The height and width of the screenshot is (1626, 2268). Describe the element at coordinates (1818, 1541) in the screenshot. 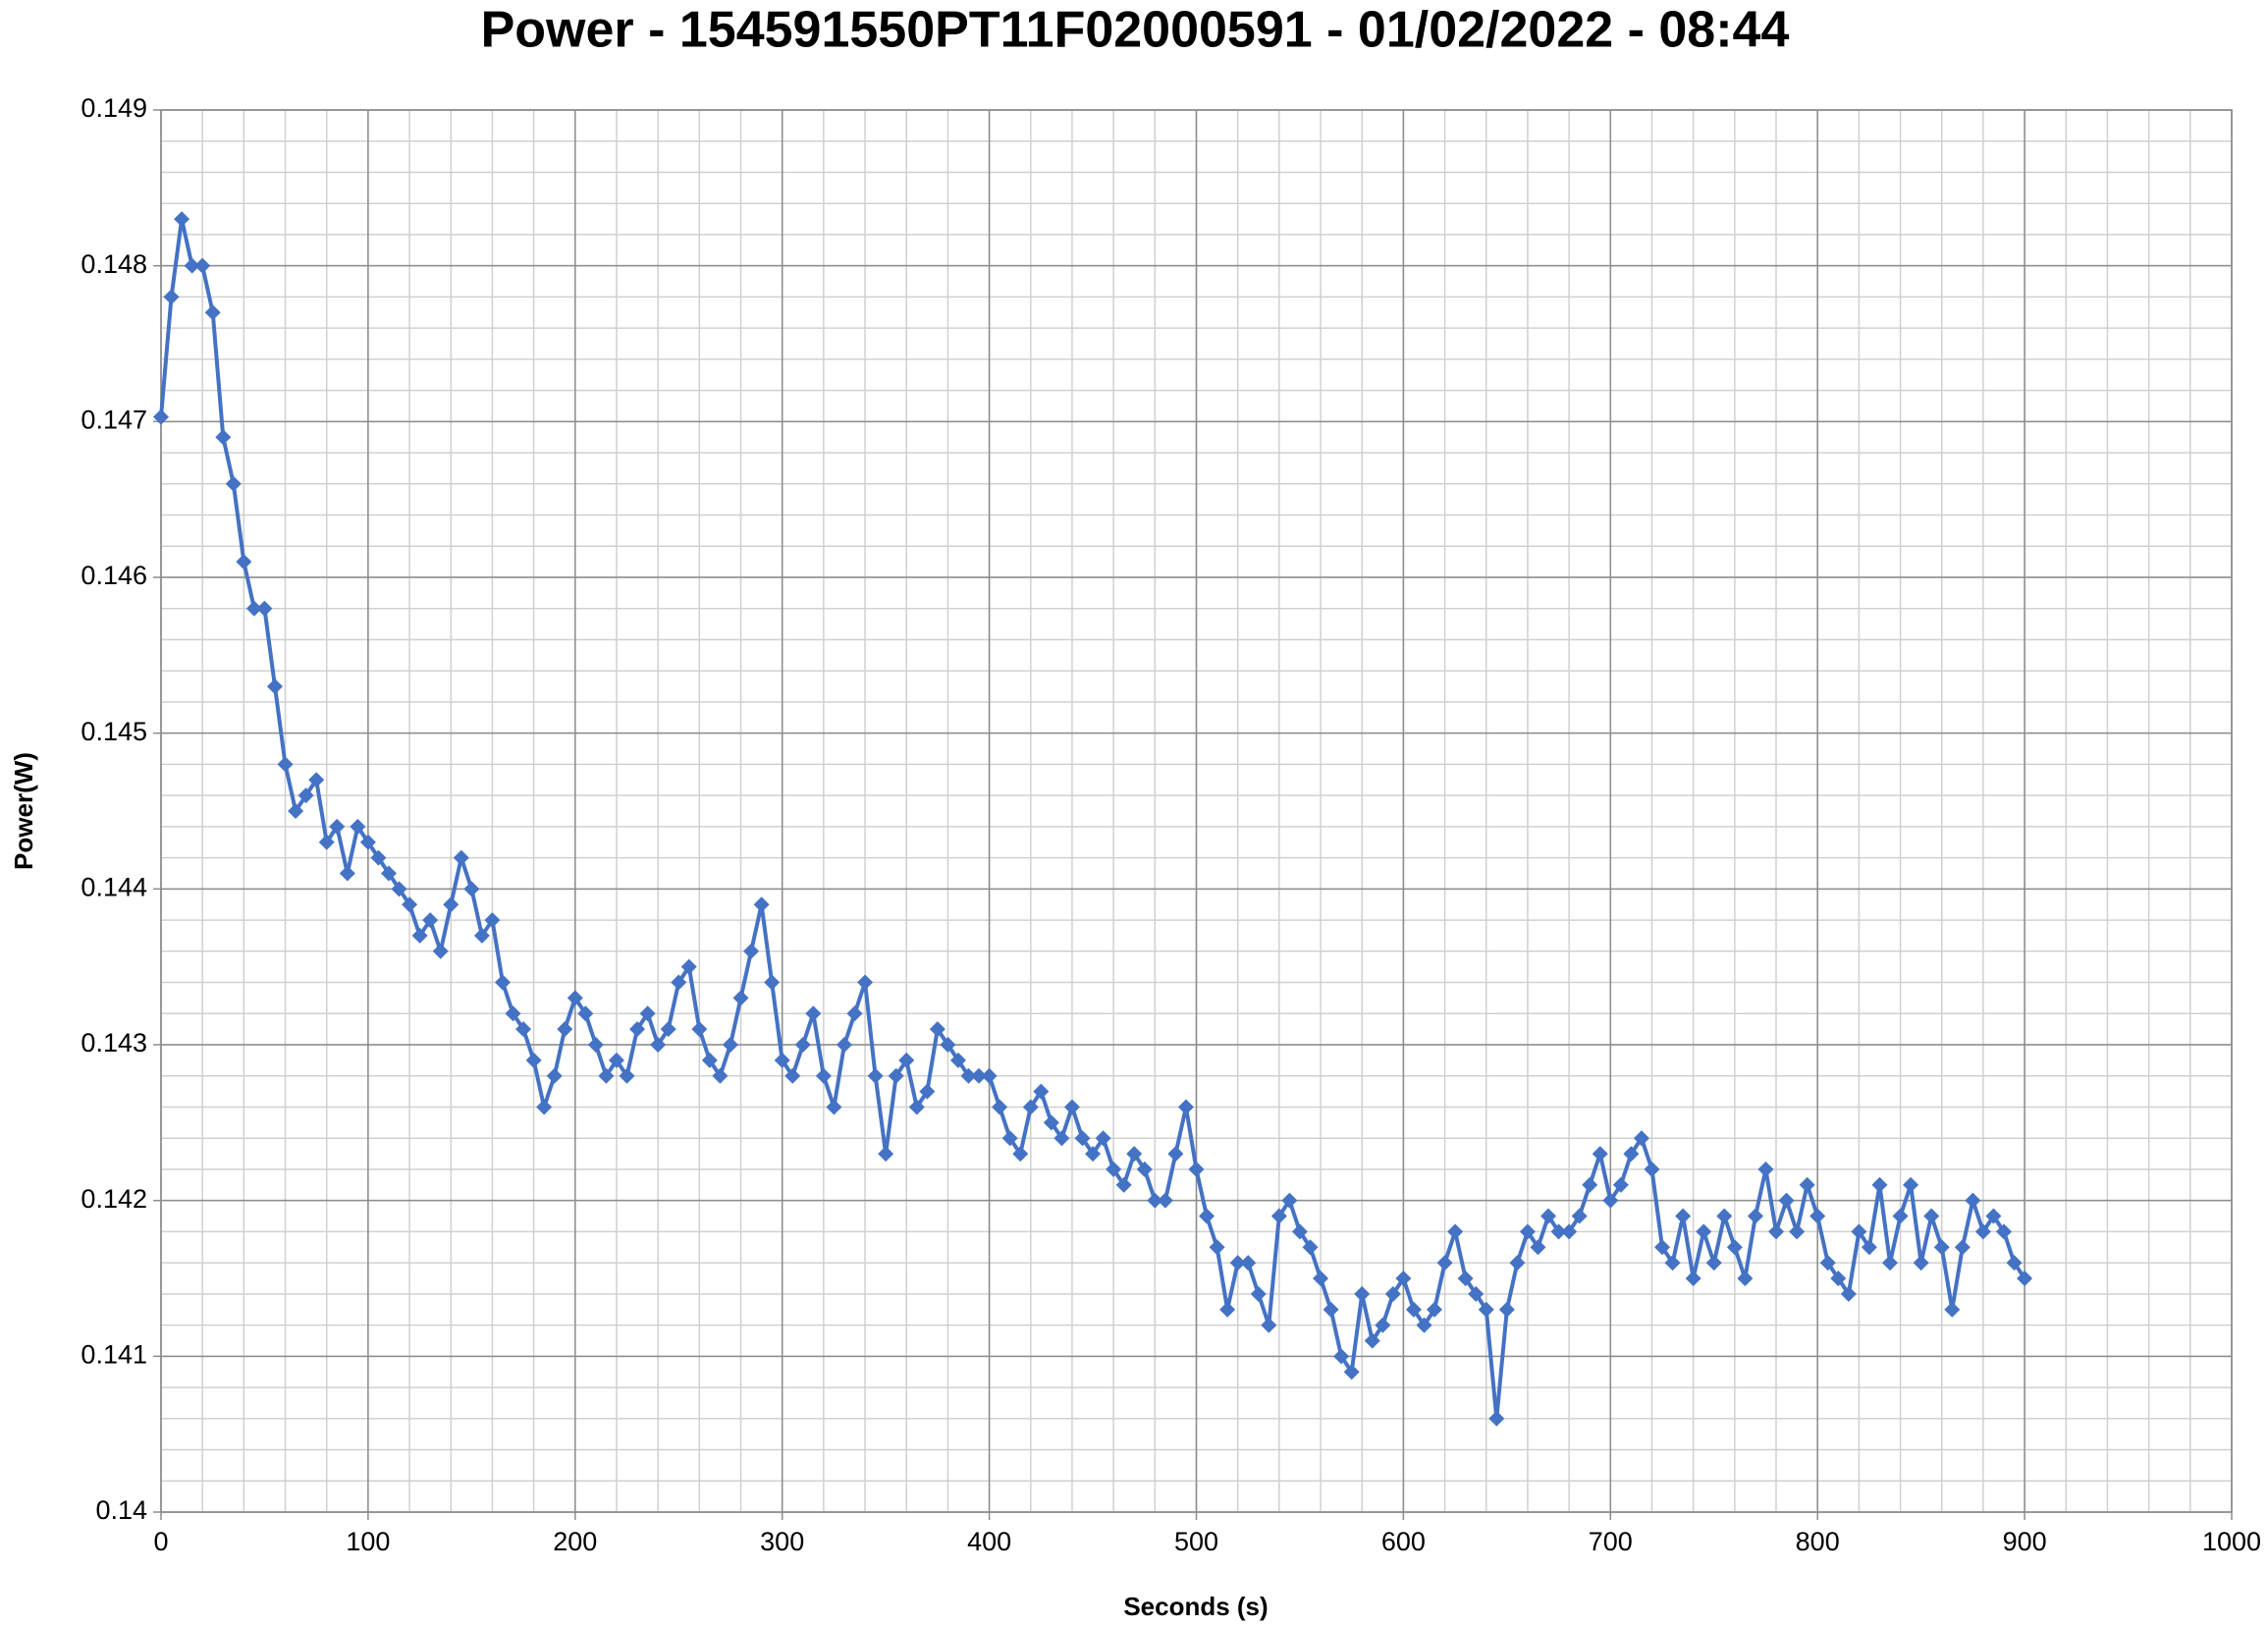

I see `x-tick-label: 800` at that location.